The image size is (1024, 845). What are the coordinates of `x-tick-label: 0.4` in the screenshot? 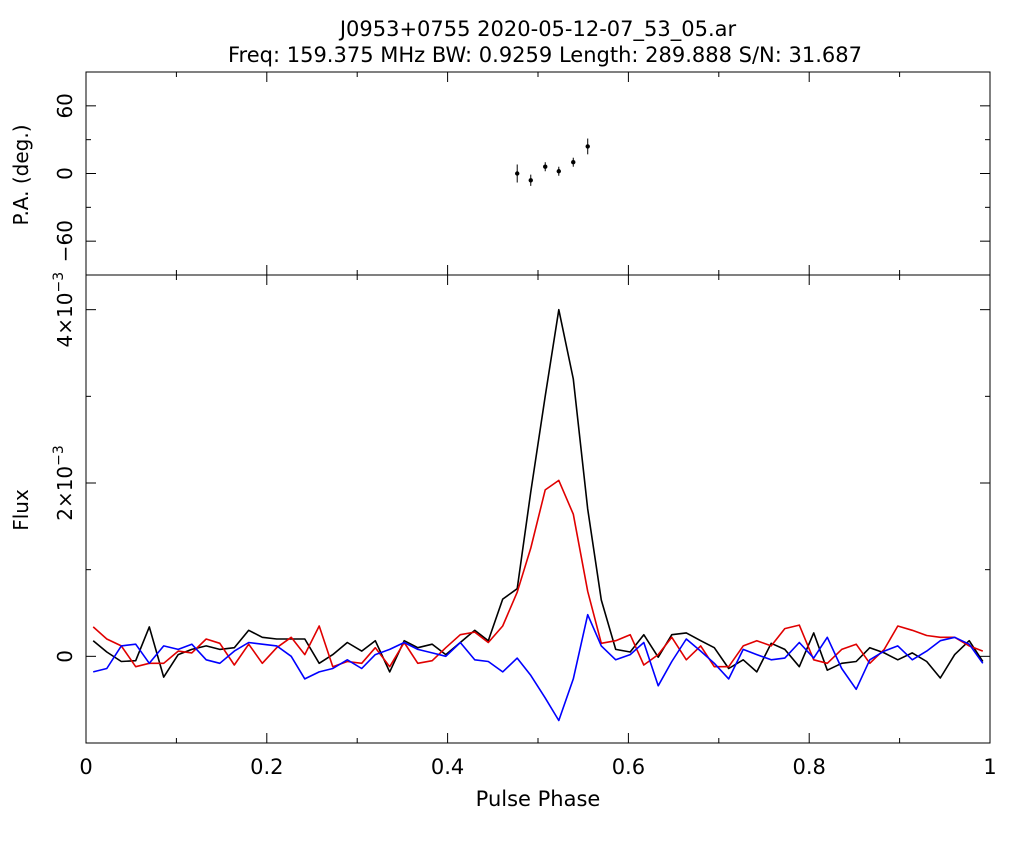 It's located at (447, 767).